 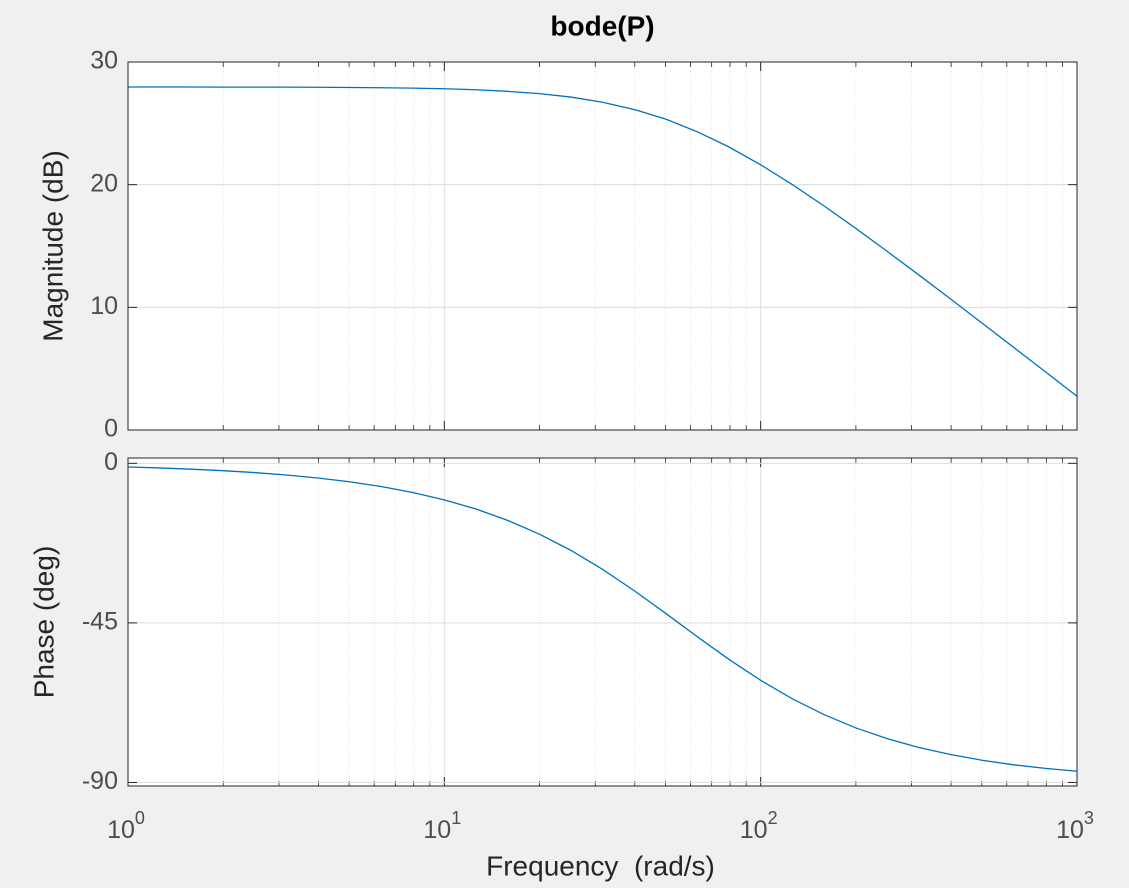 I want to click on chart-title: bode(P), so click(x=602, y=25).